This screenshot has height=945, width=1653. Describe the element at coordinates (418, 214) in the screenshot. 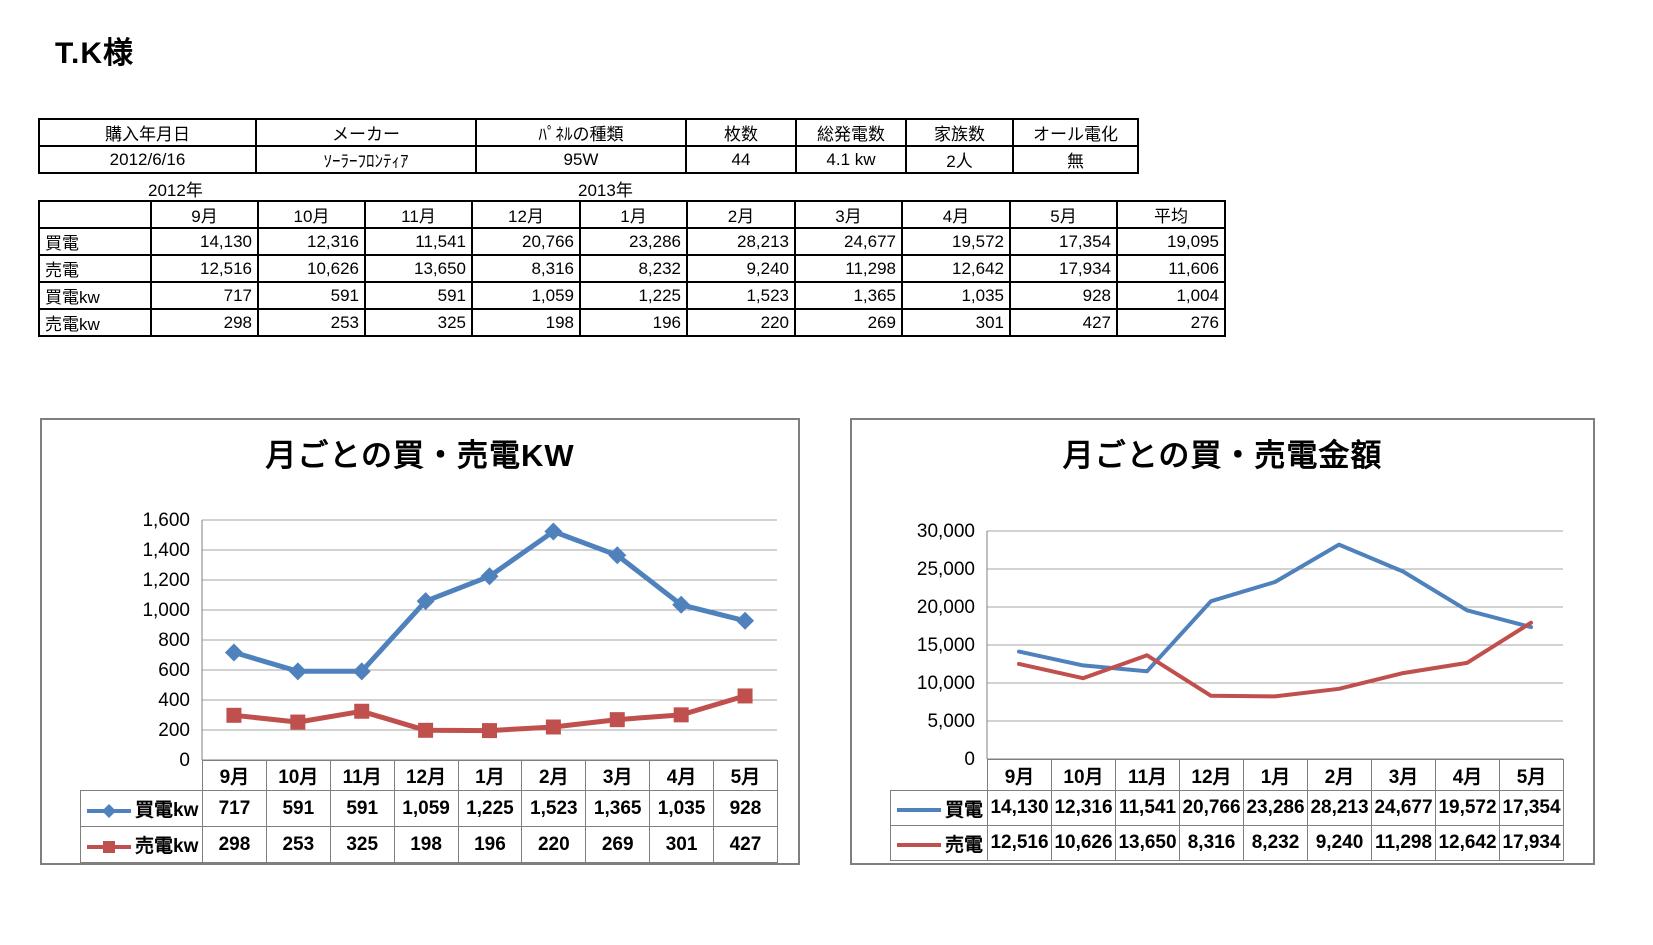

I see `month-header-cell: 11月` at that location.